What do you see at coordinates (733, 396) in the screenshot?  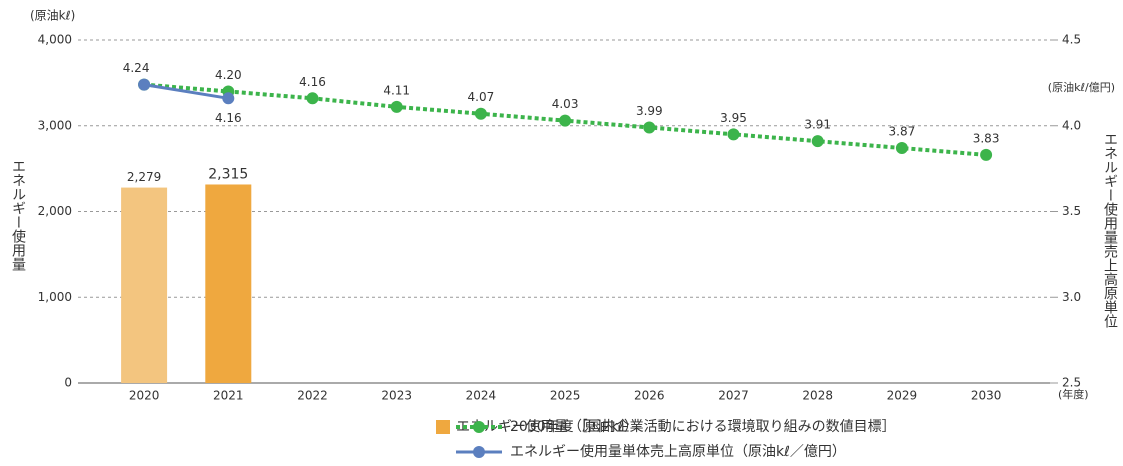 I see `x-tick-label: 2027` at bounding box center [733, 396].